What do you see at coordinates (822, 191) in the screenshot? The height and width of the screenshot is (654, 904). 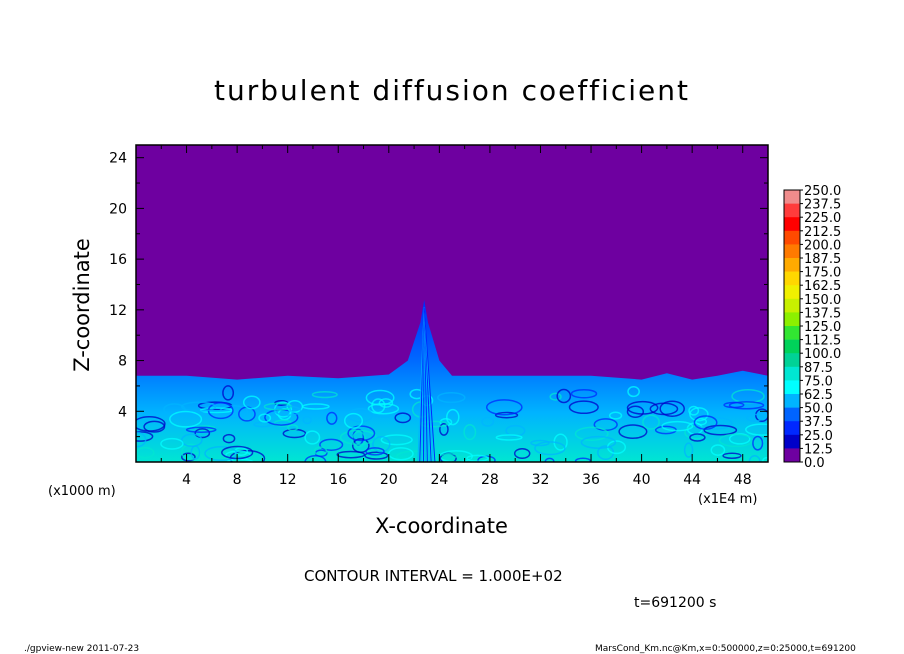 I see `colorbar-label: 250.0` at bounding box center [822, 191].